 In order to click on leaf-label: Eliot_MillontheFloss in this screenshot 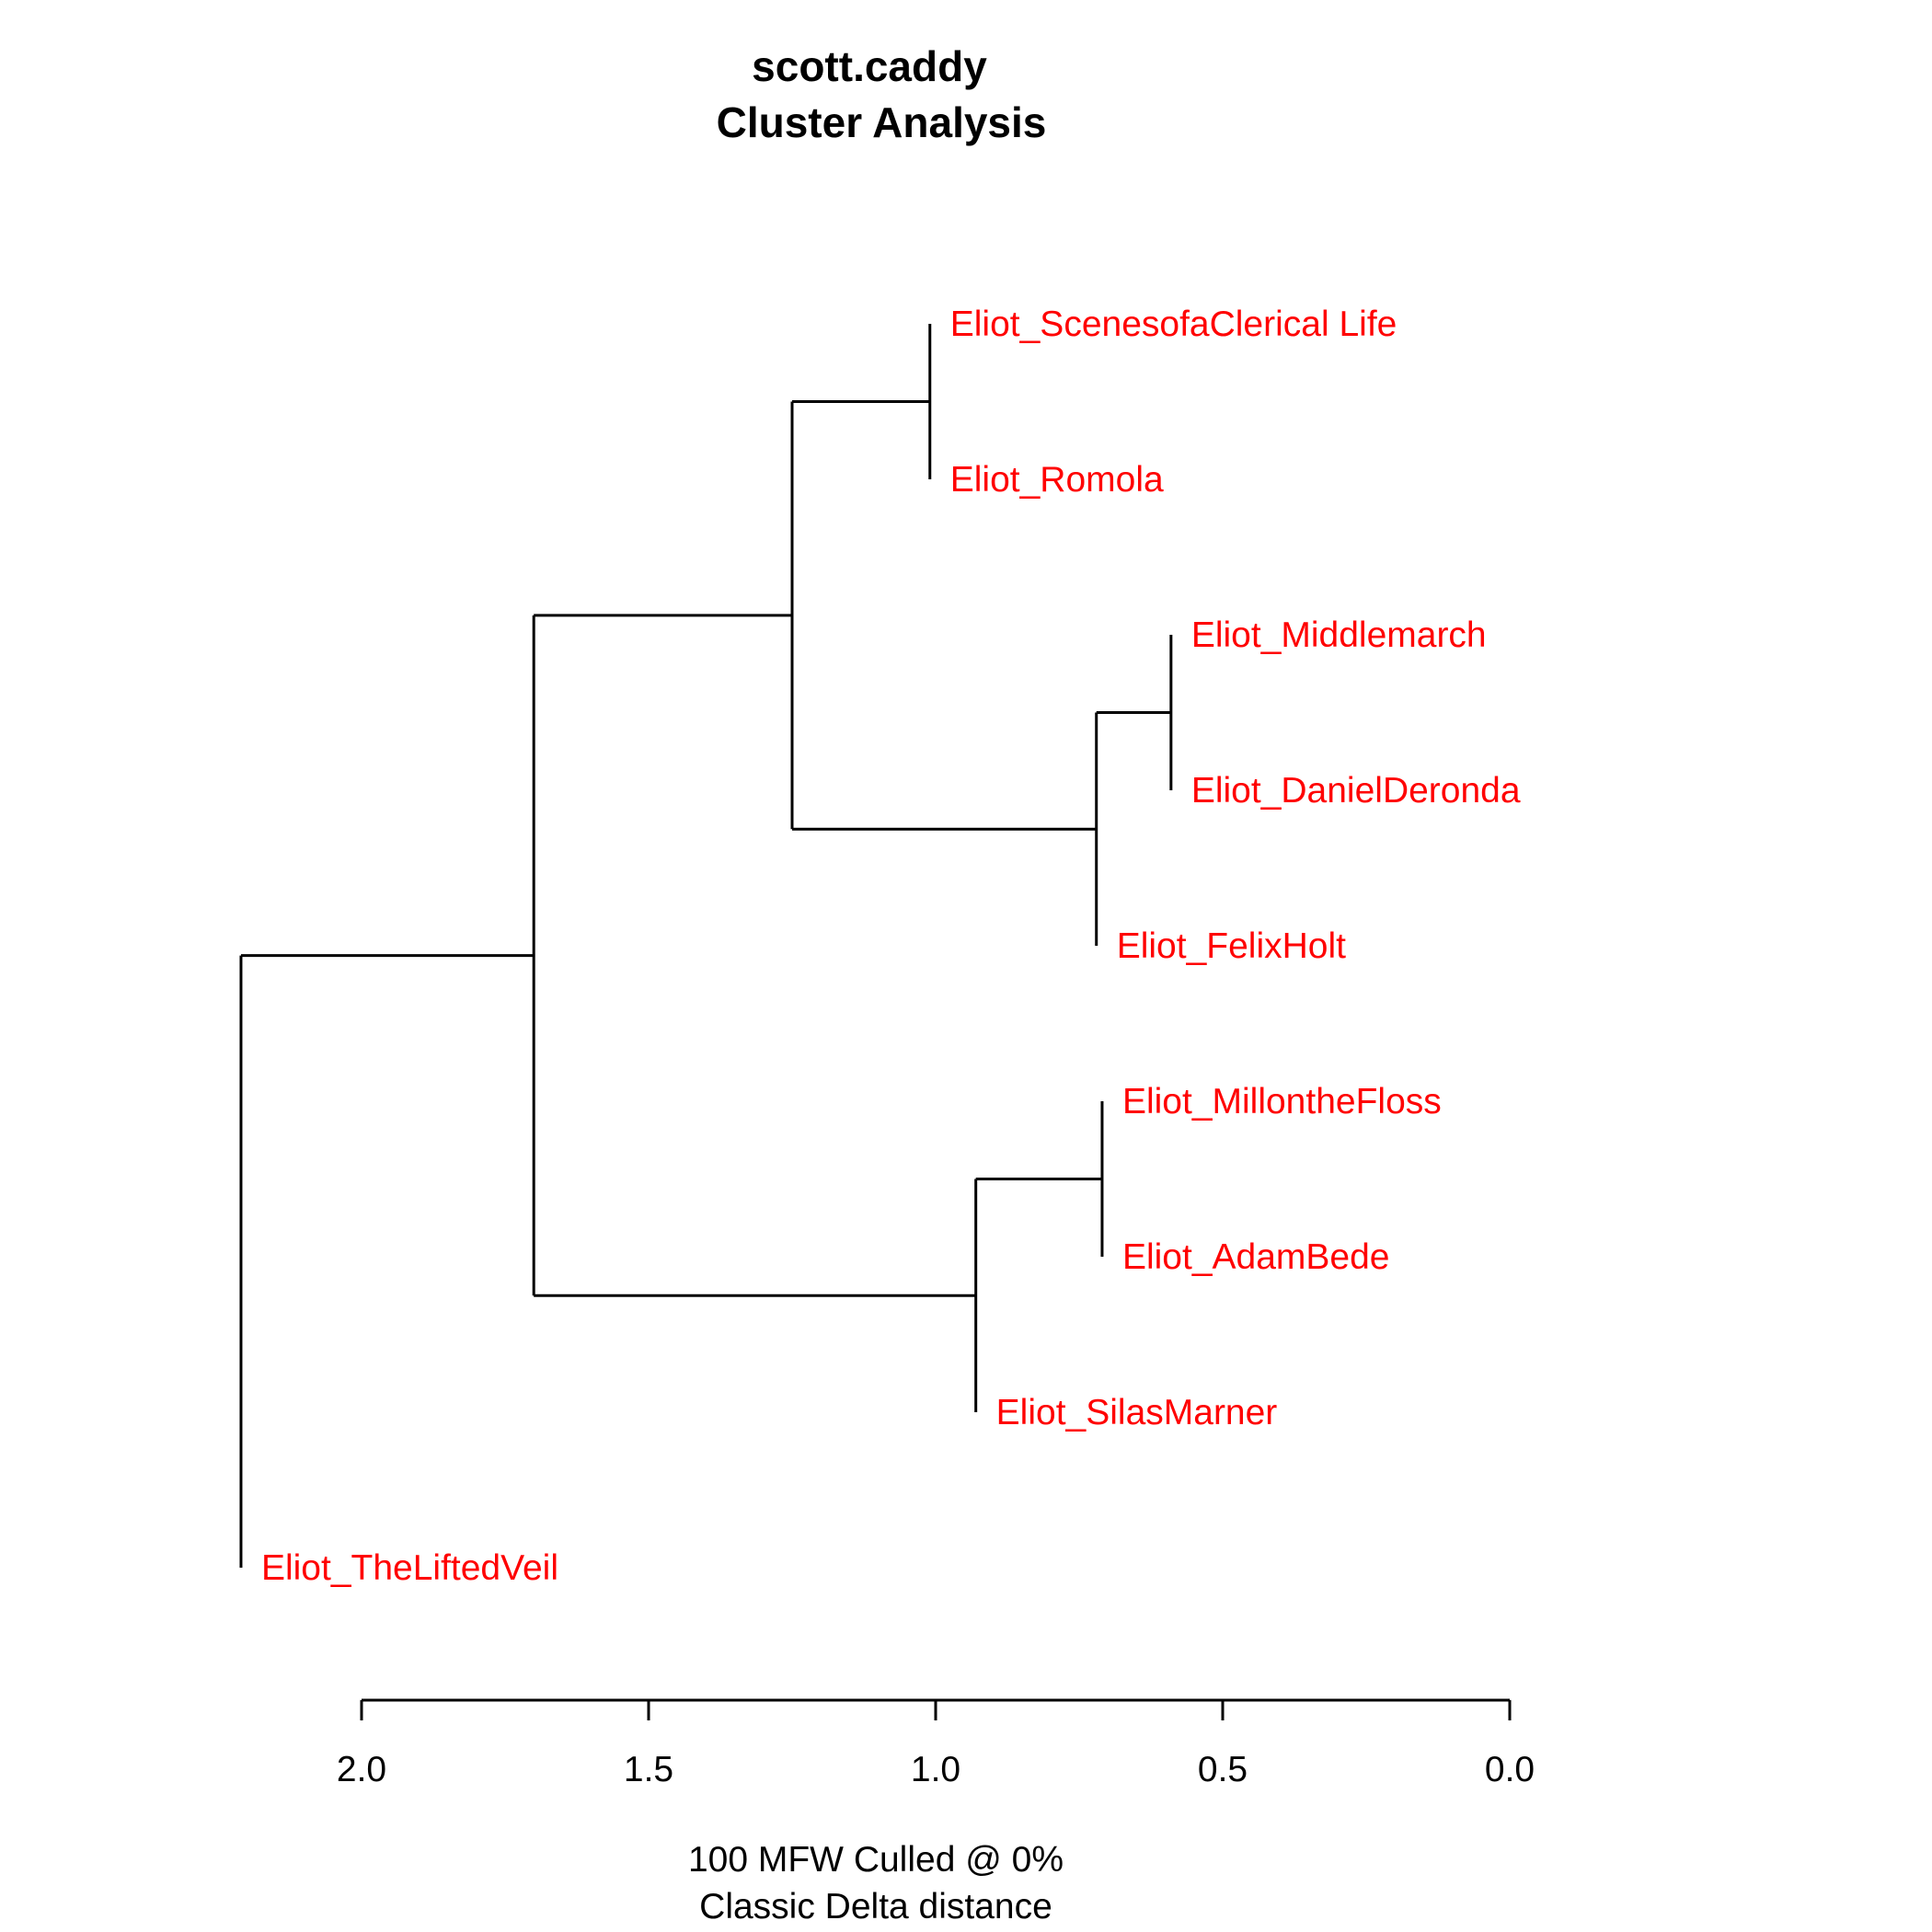, I will do `click(1282, 1101)`.